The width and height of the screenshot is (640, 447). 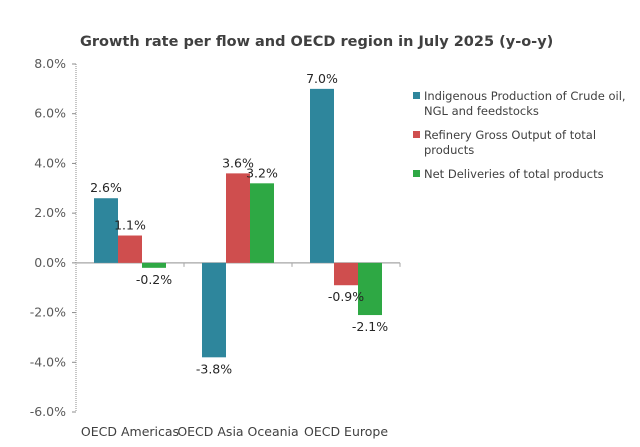 I want to click on category-label: OECD Asia Oceania, so click(x=237, y=431).